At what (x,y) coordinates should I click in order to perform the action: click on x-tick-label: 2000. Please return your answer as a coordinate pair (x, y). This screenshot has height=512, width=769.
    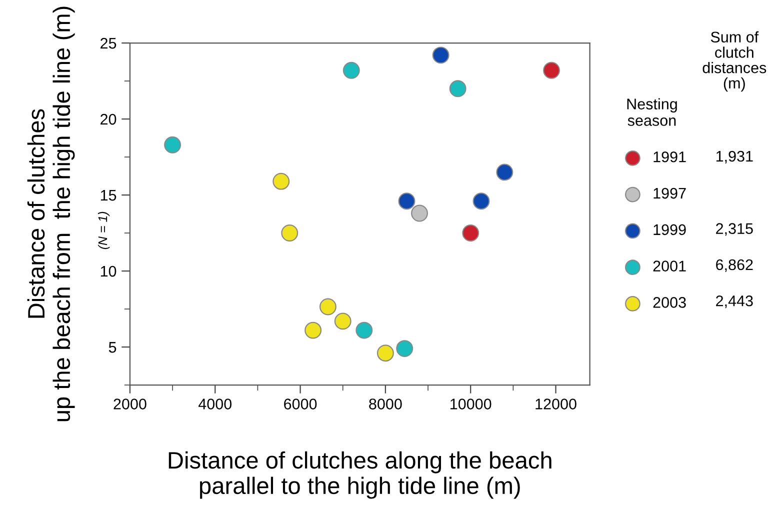
    Looking at the image, I should click on (130, 404).